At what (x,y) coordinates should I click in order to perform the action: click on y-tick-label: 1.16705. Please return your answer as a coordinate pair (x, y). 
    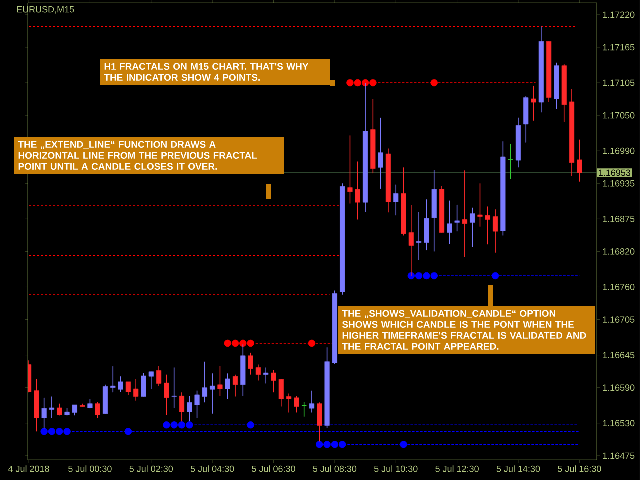
    Looking at the image, I should click on (619, 319).